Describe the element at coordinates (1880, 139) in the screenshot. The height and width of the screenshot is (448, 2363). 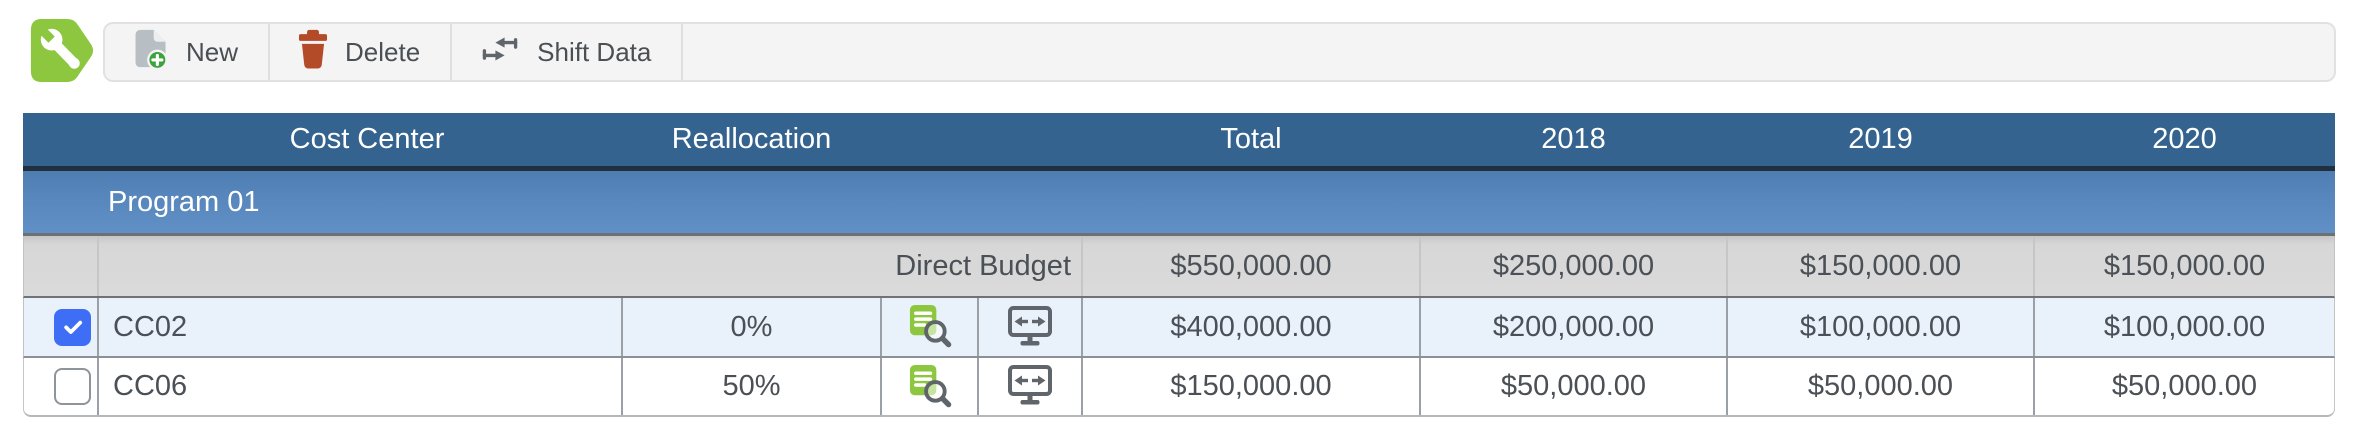
I see `header-2019: 2019` at that location.